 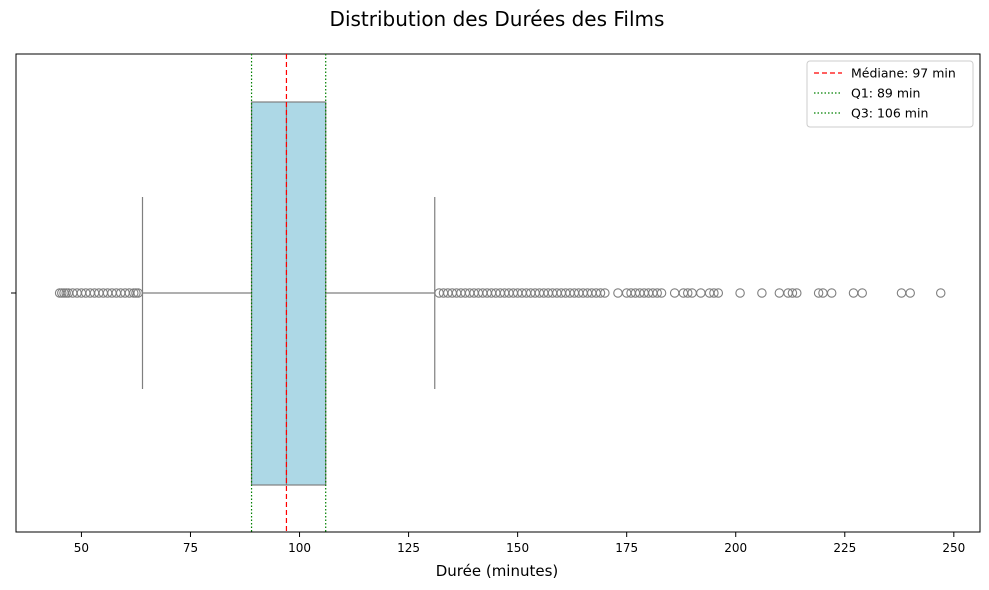 I want to click on x-tick-label: 50, so click(x=81, y=548).